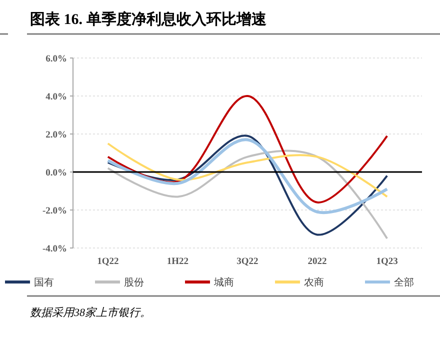 This screenshot has height=337, width=440. What do you see at coordinates (177, 262) in the screenshot?
I see `x-tick-label: 1H22` at bounding box center [177, 262].